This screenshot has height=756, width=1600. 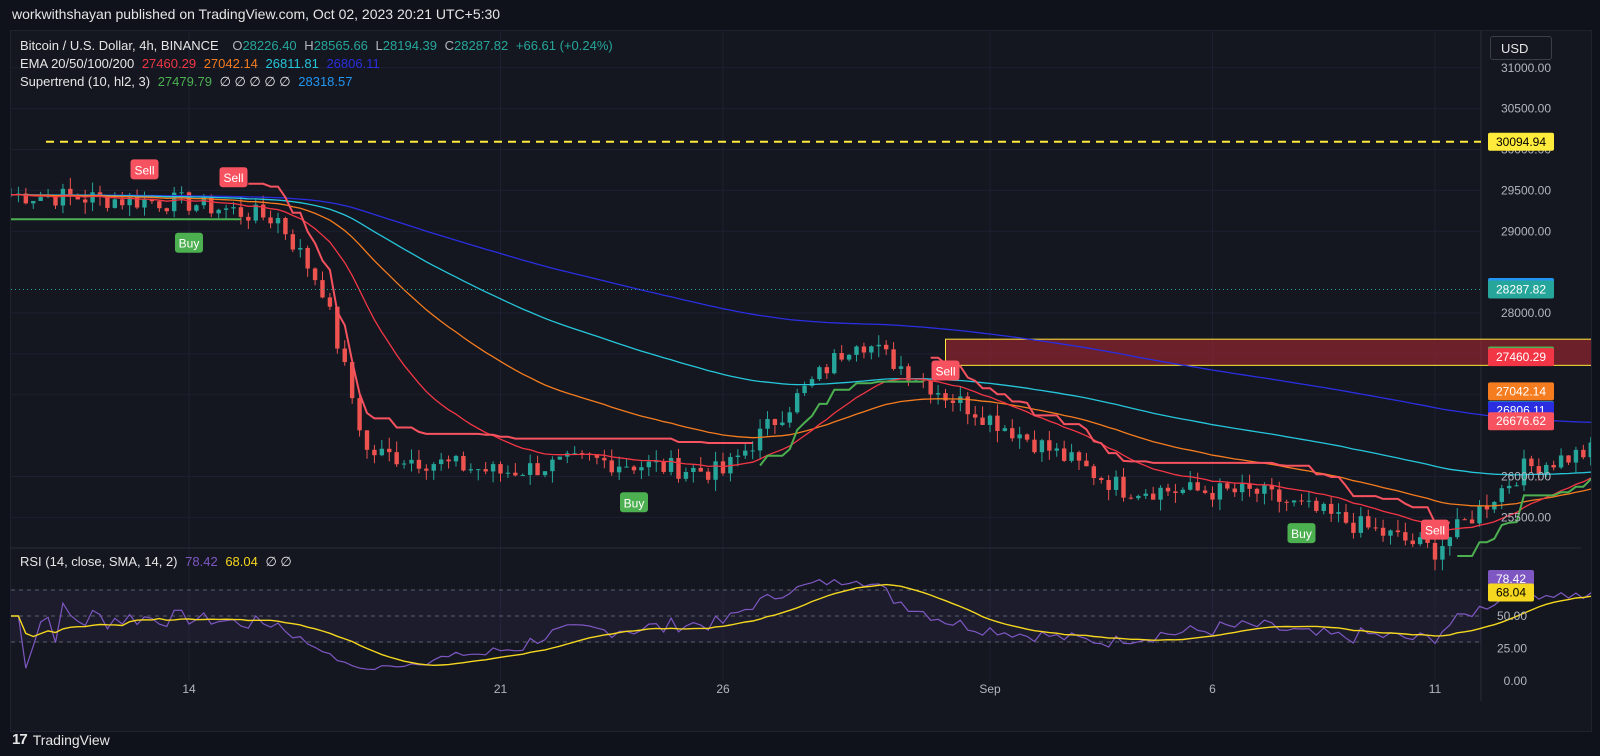 I want to click on supertrend-down-line, so click(x=500, y=313).